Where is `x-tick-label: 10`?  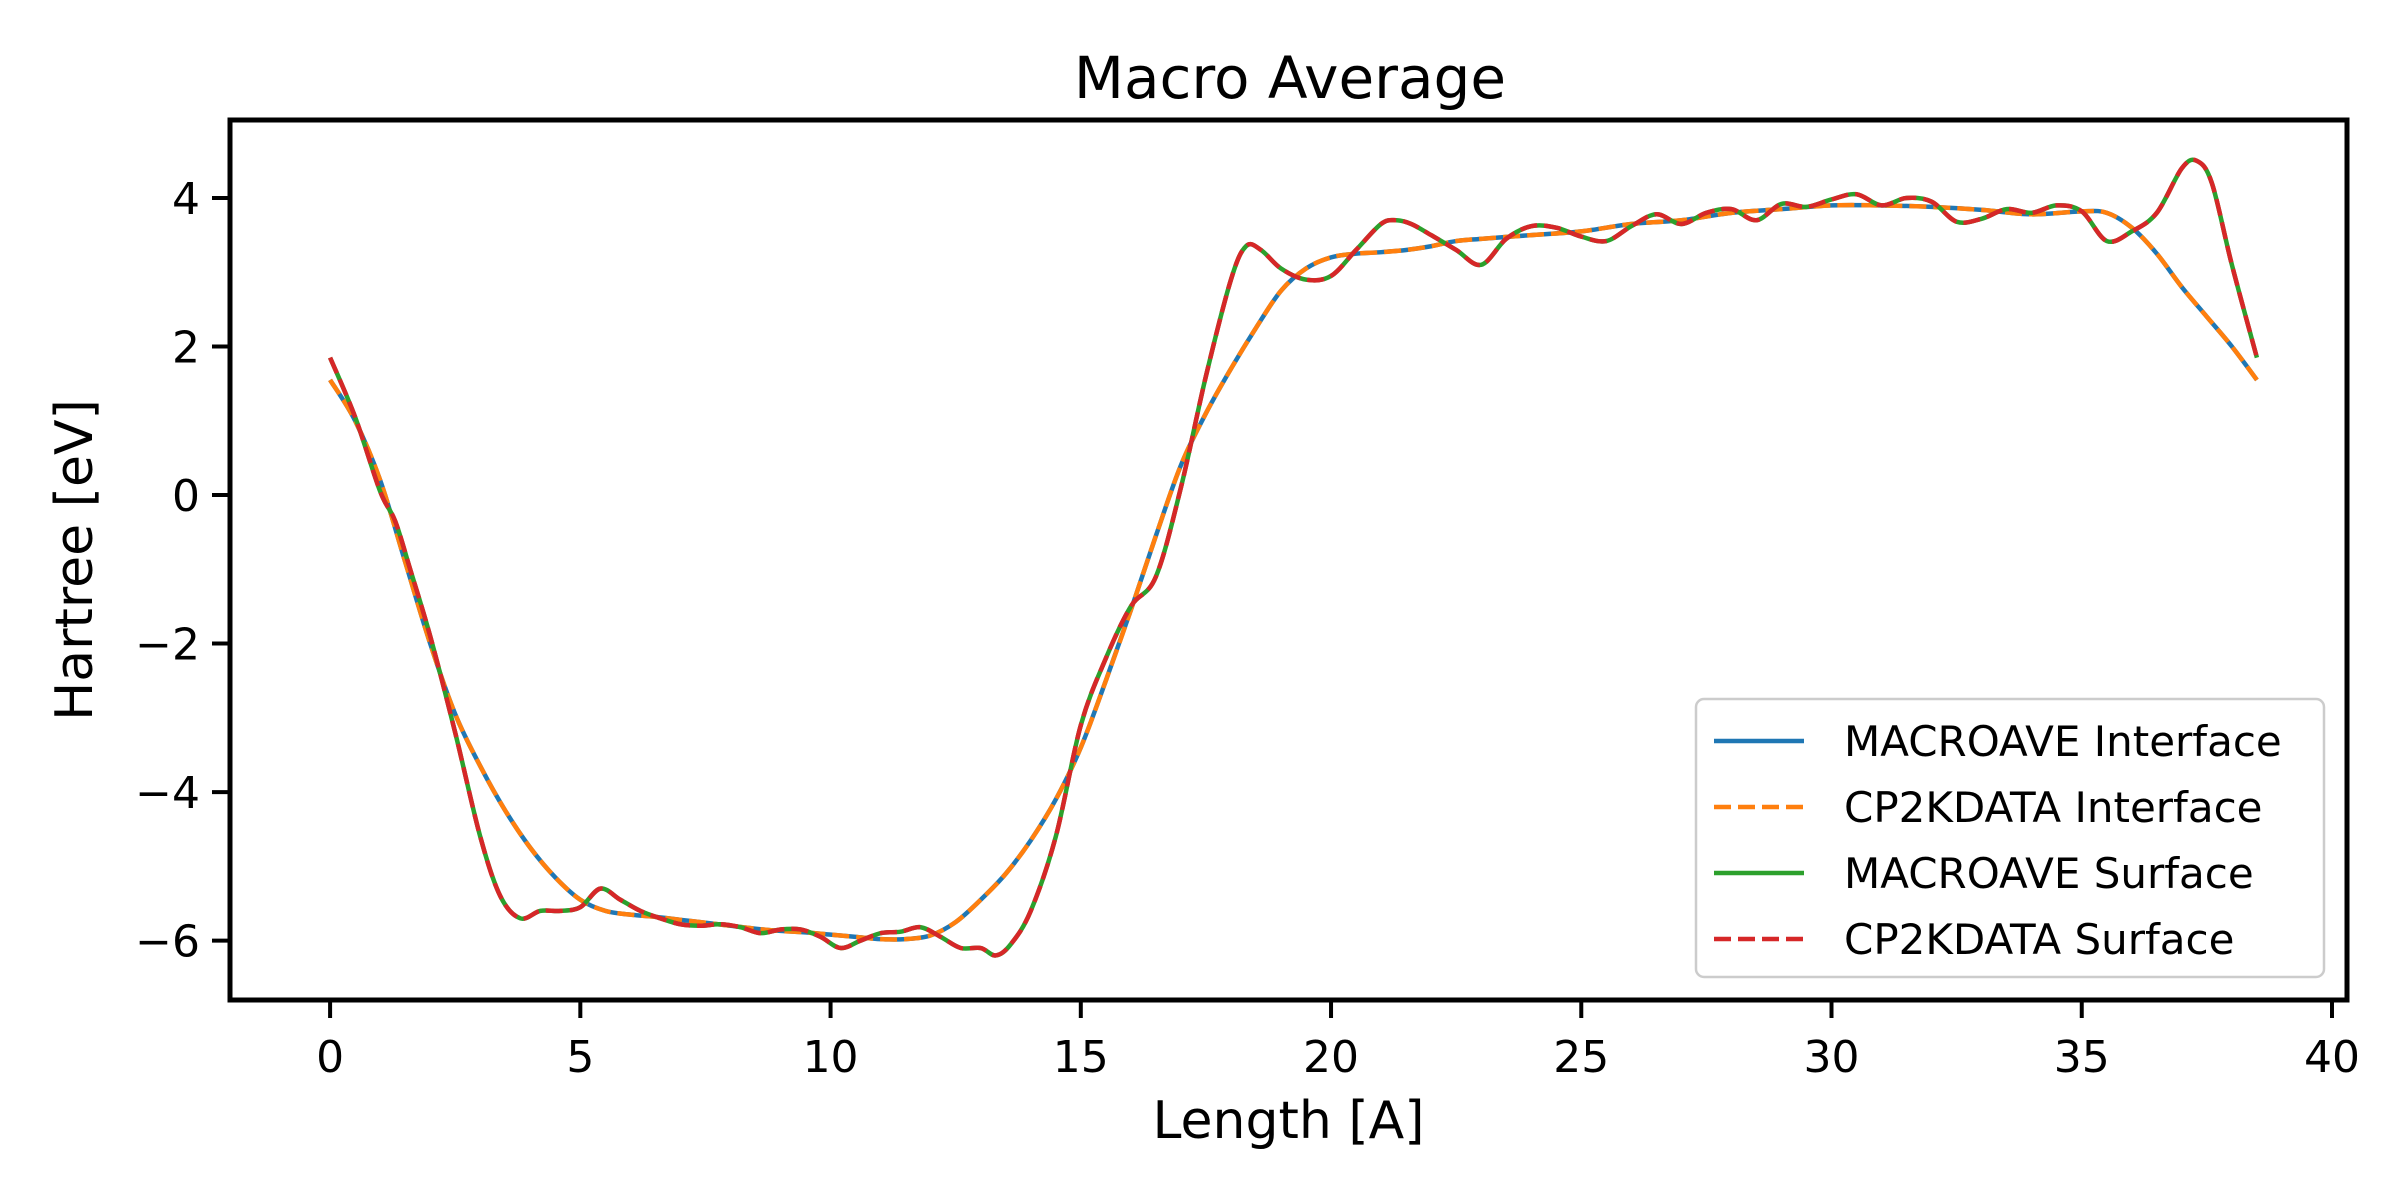
x-tick-label: 10 is located at coordinates (831, 1057).